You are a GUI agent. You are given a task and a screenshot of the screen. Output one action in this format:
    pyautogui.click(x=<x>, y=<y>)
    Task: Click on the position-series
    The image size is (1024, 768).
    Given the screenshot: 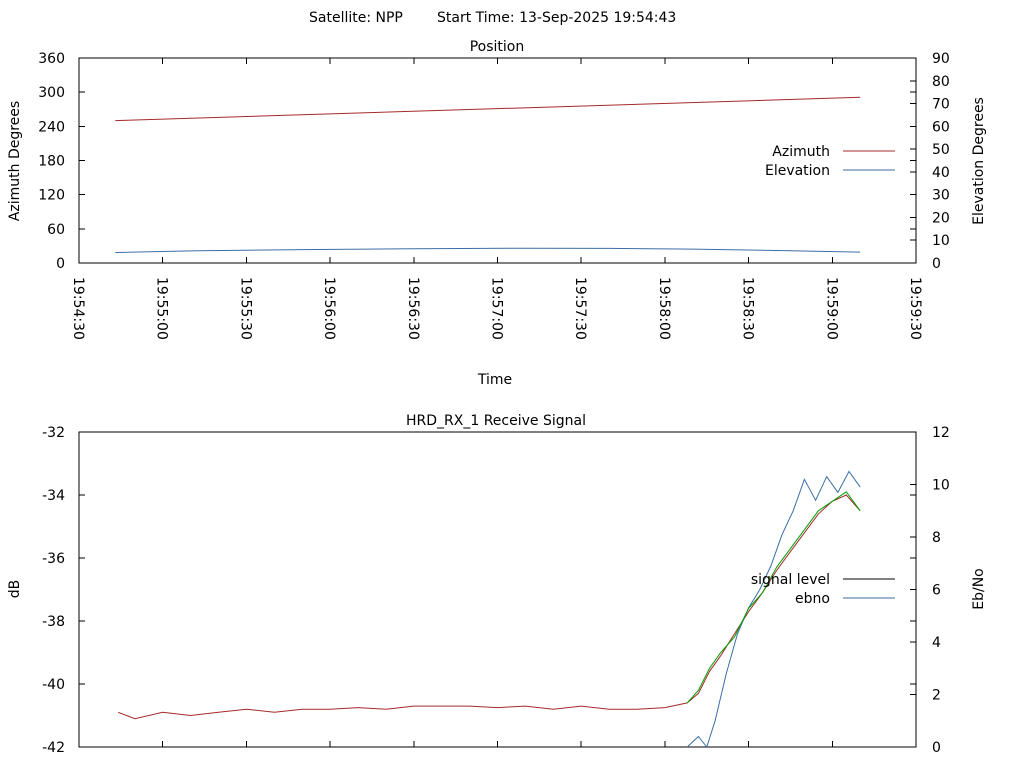 What is the action you would take?
    pyautogui.click(x=488, y=174)
    